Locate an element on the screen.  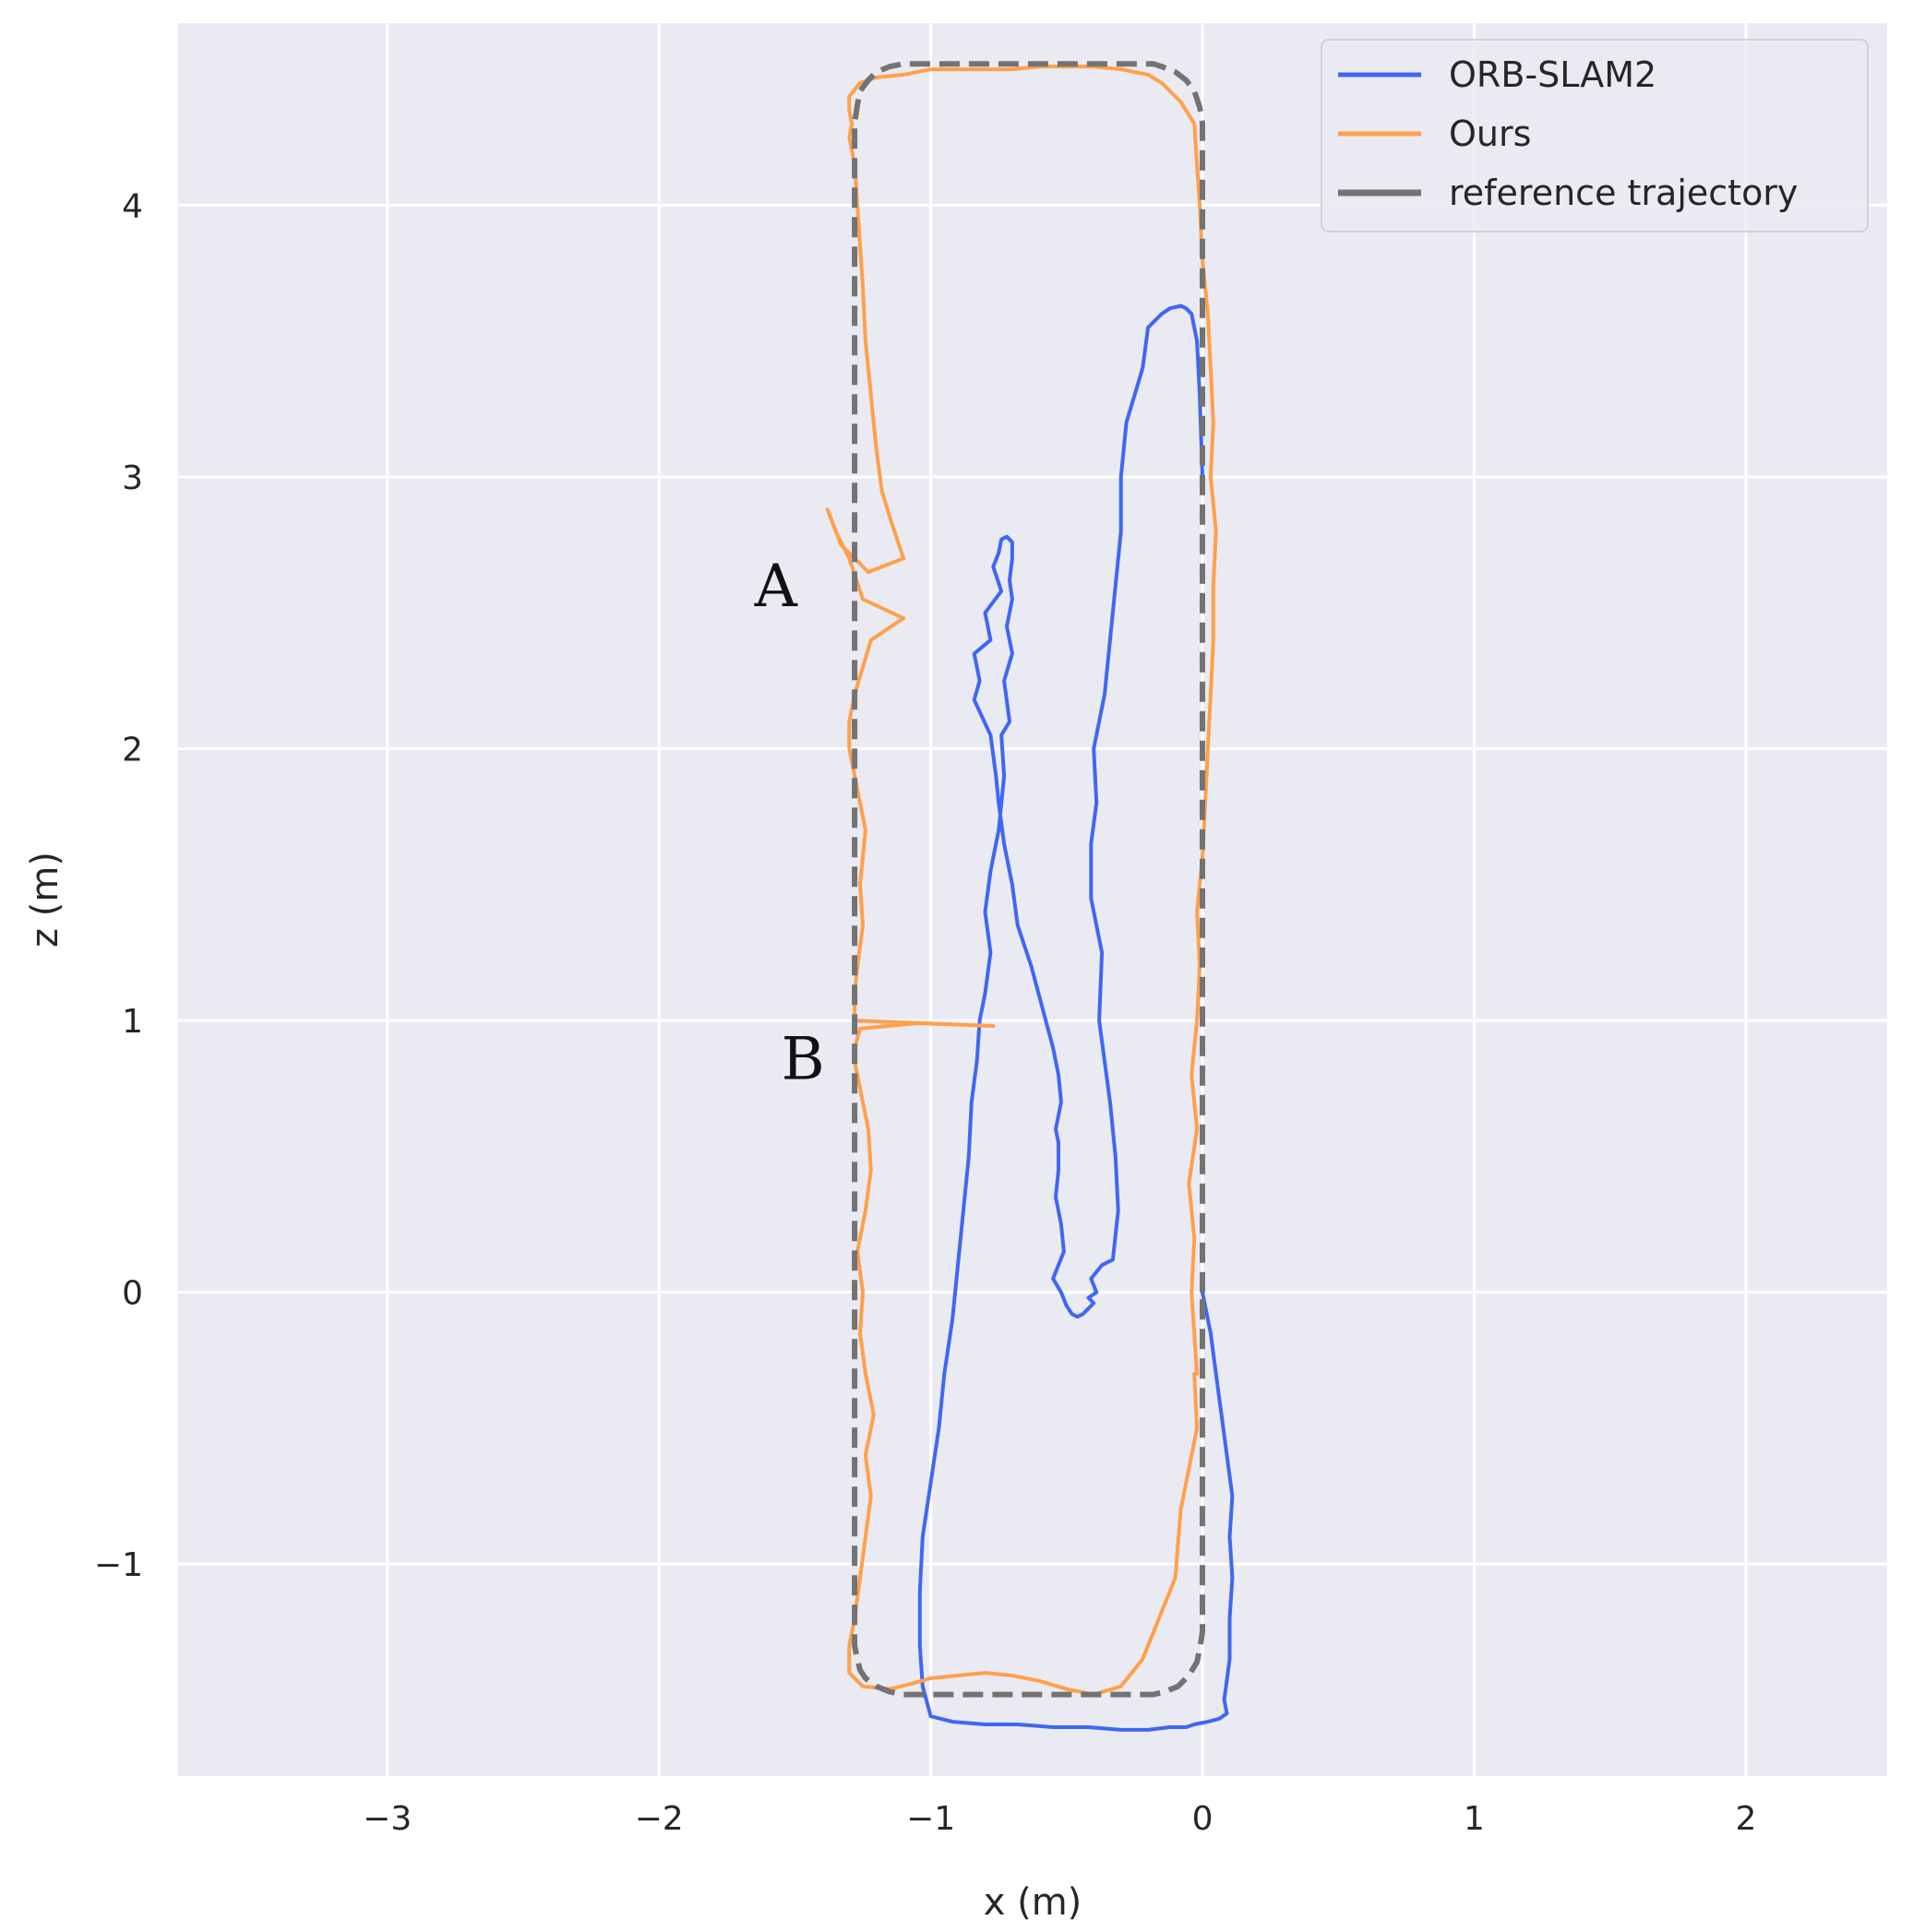
y-tick-label: −1 is located at coordinates (118, 1565).